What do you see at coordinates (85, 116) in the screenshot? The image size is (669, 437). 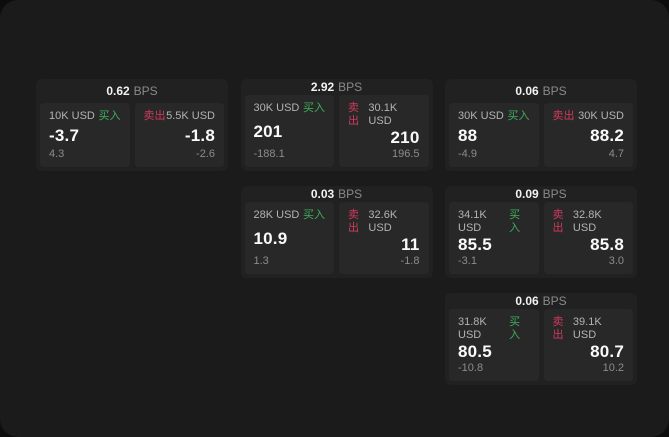 I see `buy-top-row: 10K USD 买入` at bounding box center [85, 116].